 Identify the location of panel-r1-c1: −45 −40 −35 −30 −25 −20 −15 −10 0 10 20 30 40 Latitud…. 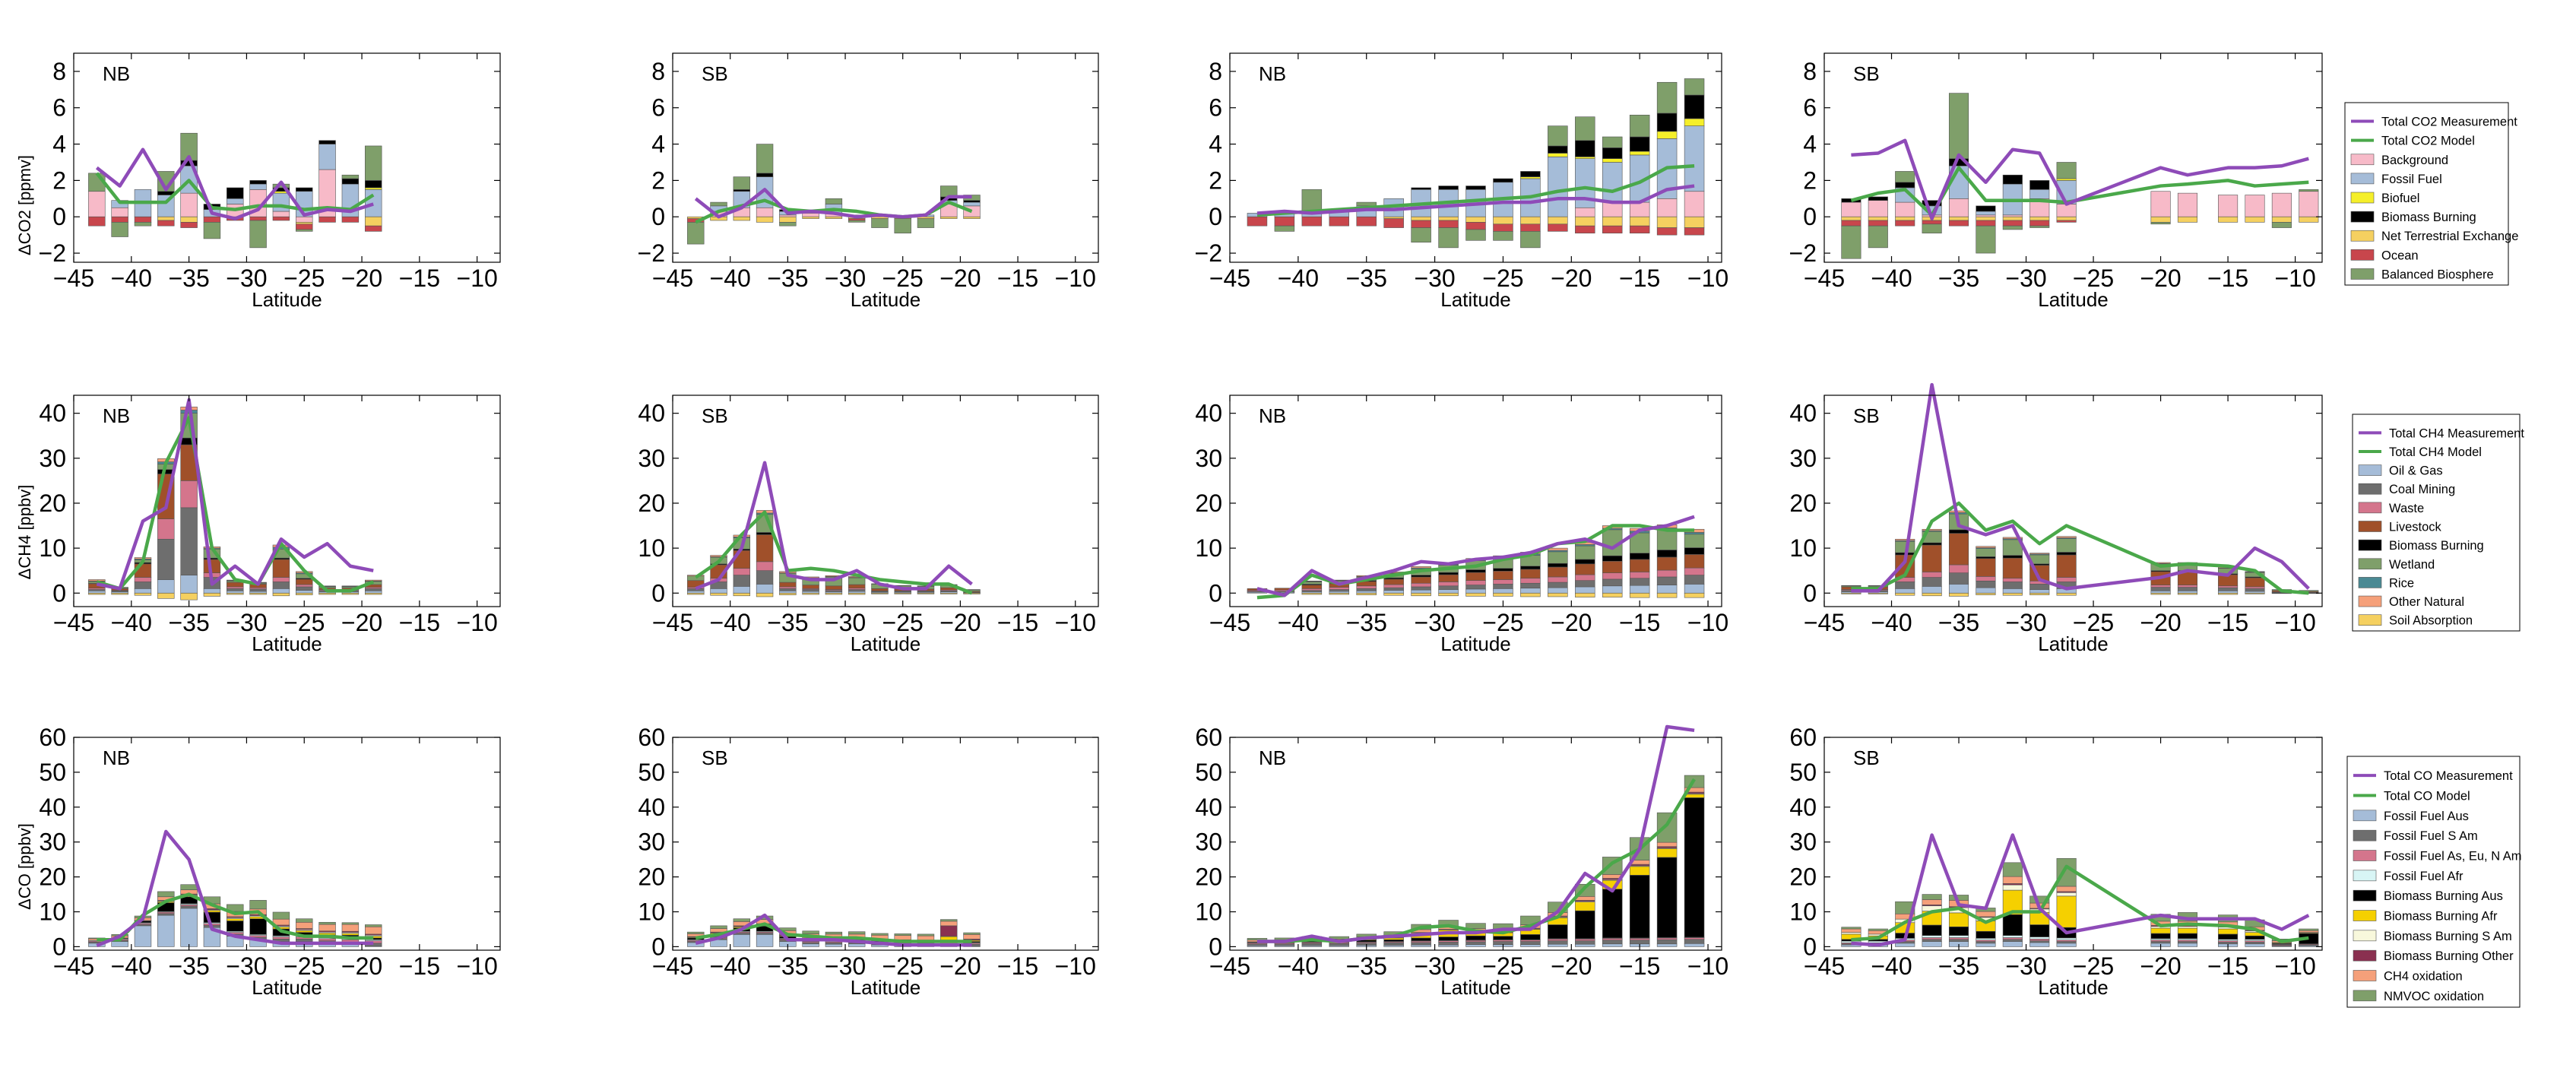
(868, 525).